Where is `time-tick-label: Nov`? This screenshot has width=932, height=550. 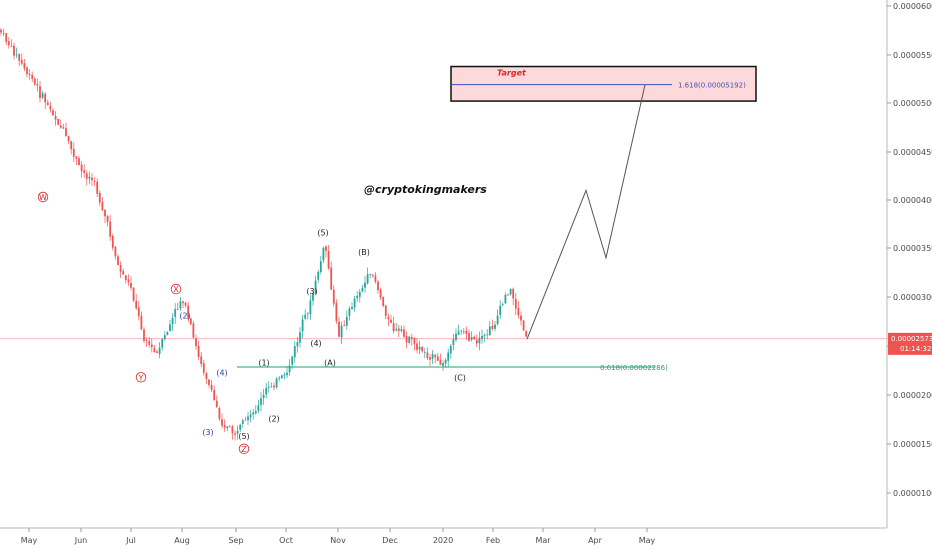
time-tick-label: Nov is located at coordinates (338, 540).